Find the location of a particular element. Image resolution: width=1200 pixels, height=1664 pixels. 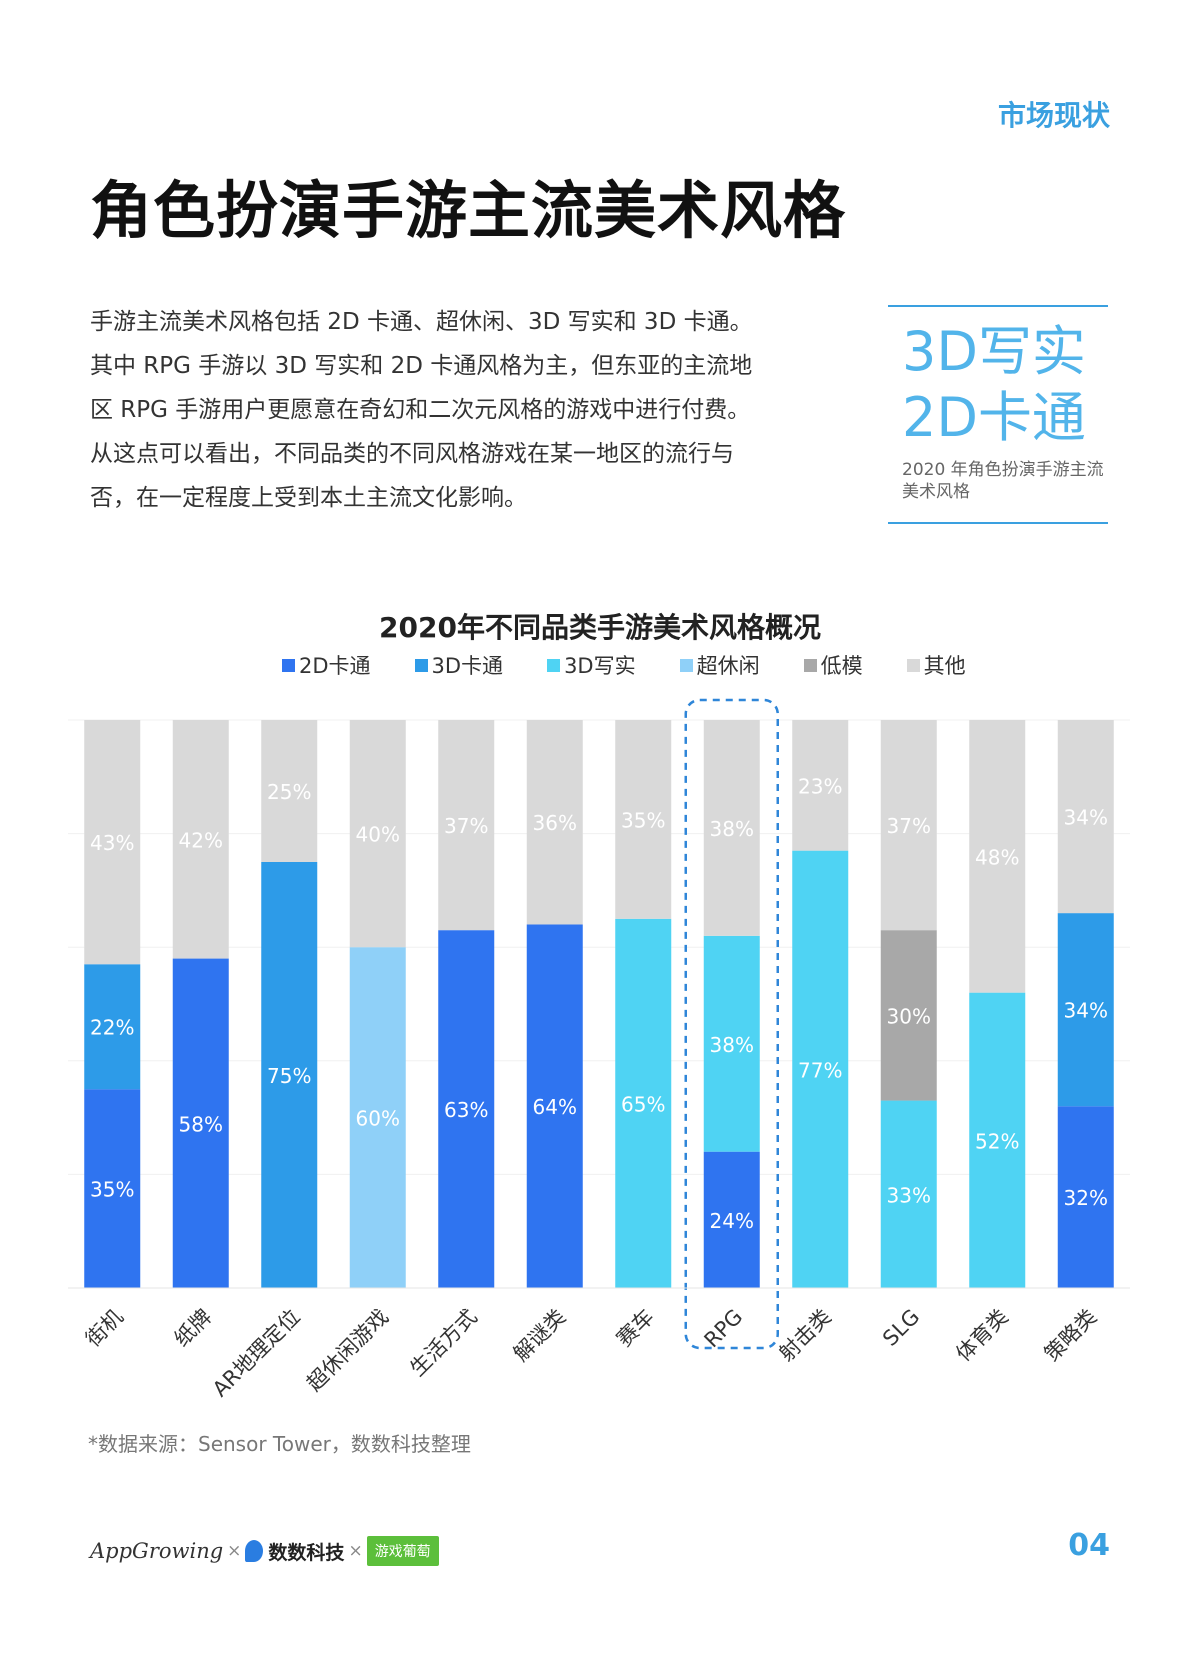

legend-item-2: 3D写实 is located at coordinates (591, 665).